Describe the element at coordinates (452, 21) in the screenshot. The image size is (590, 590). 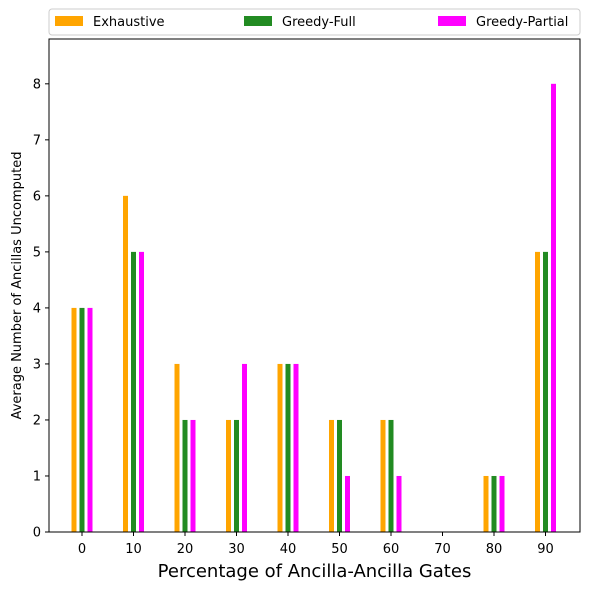
I see `legend-swatch-greedy-partial` at that location.